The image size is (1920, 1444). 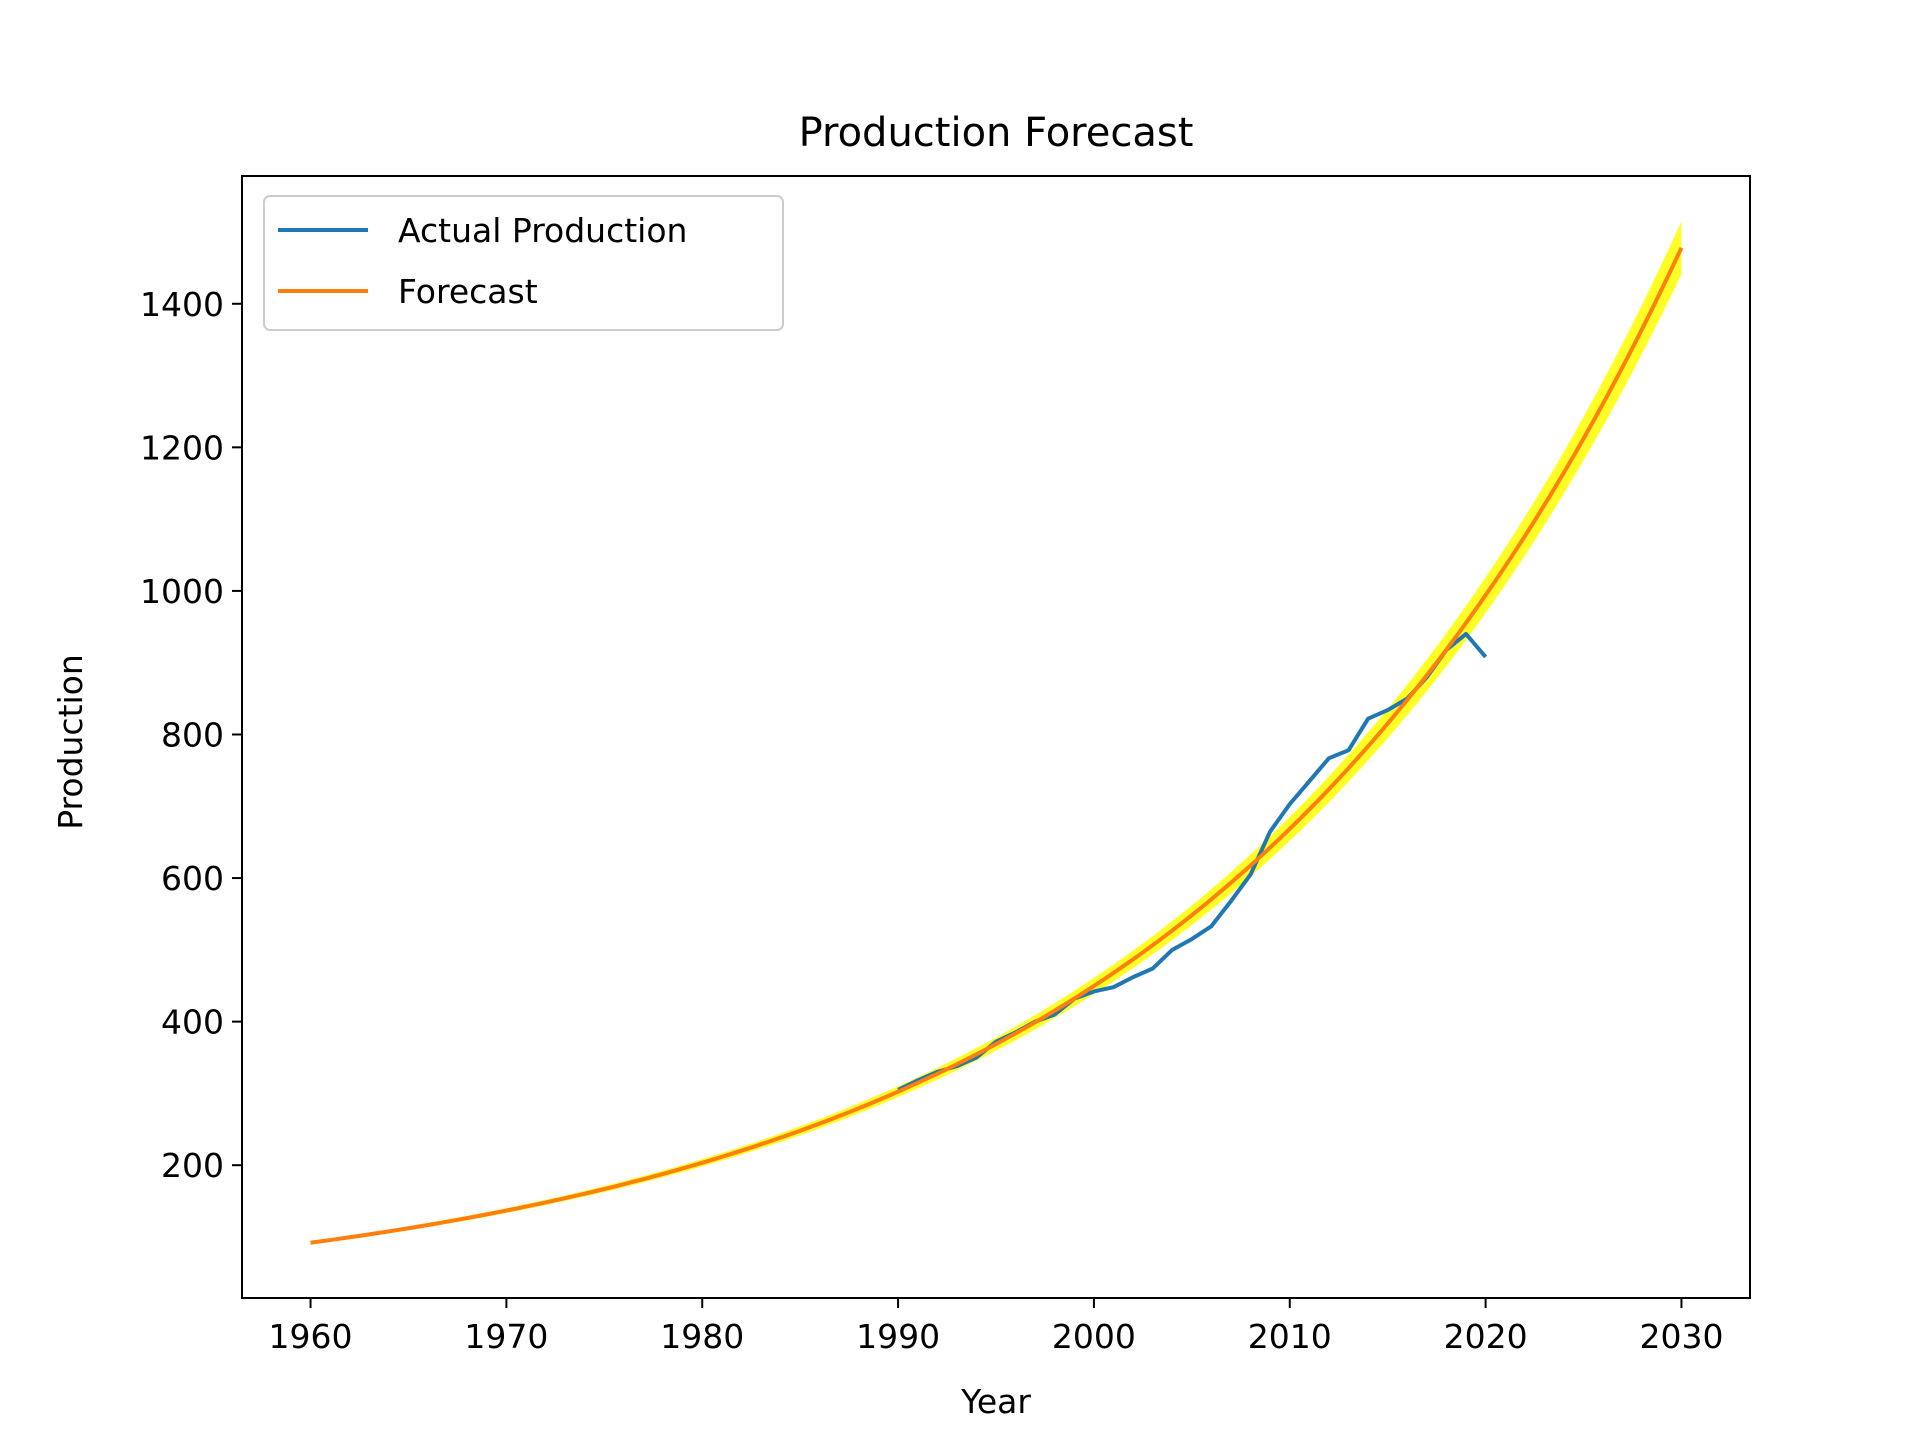 I want to click on legend-label-forecast: Forecast, so click(x=468, y=291).